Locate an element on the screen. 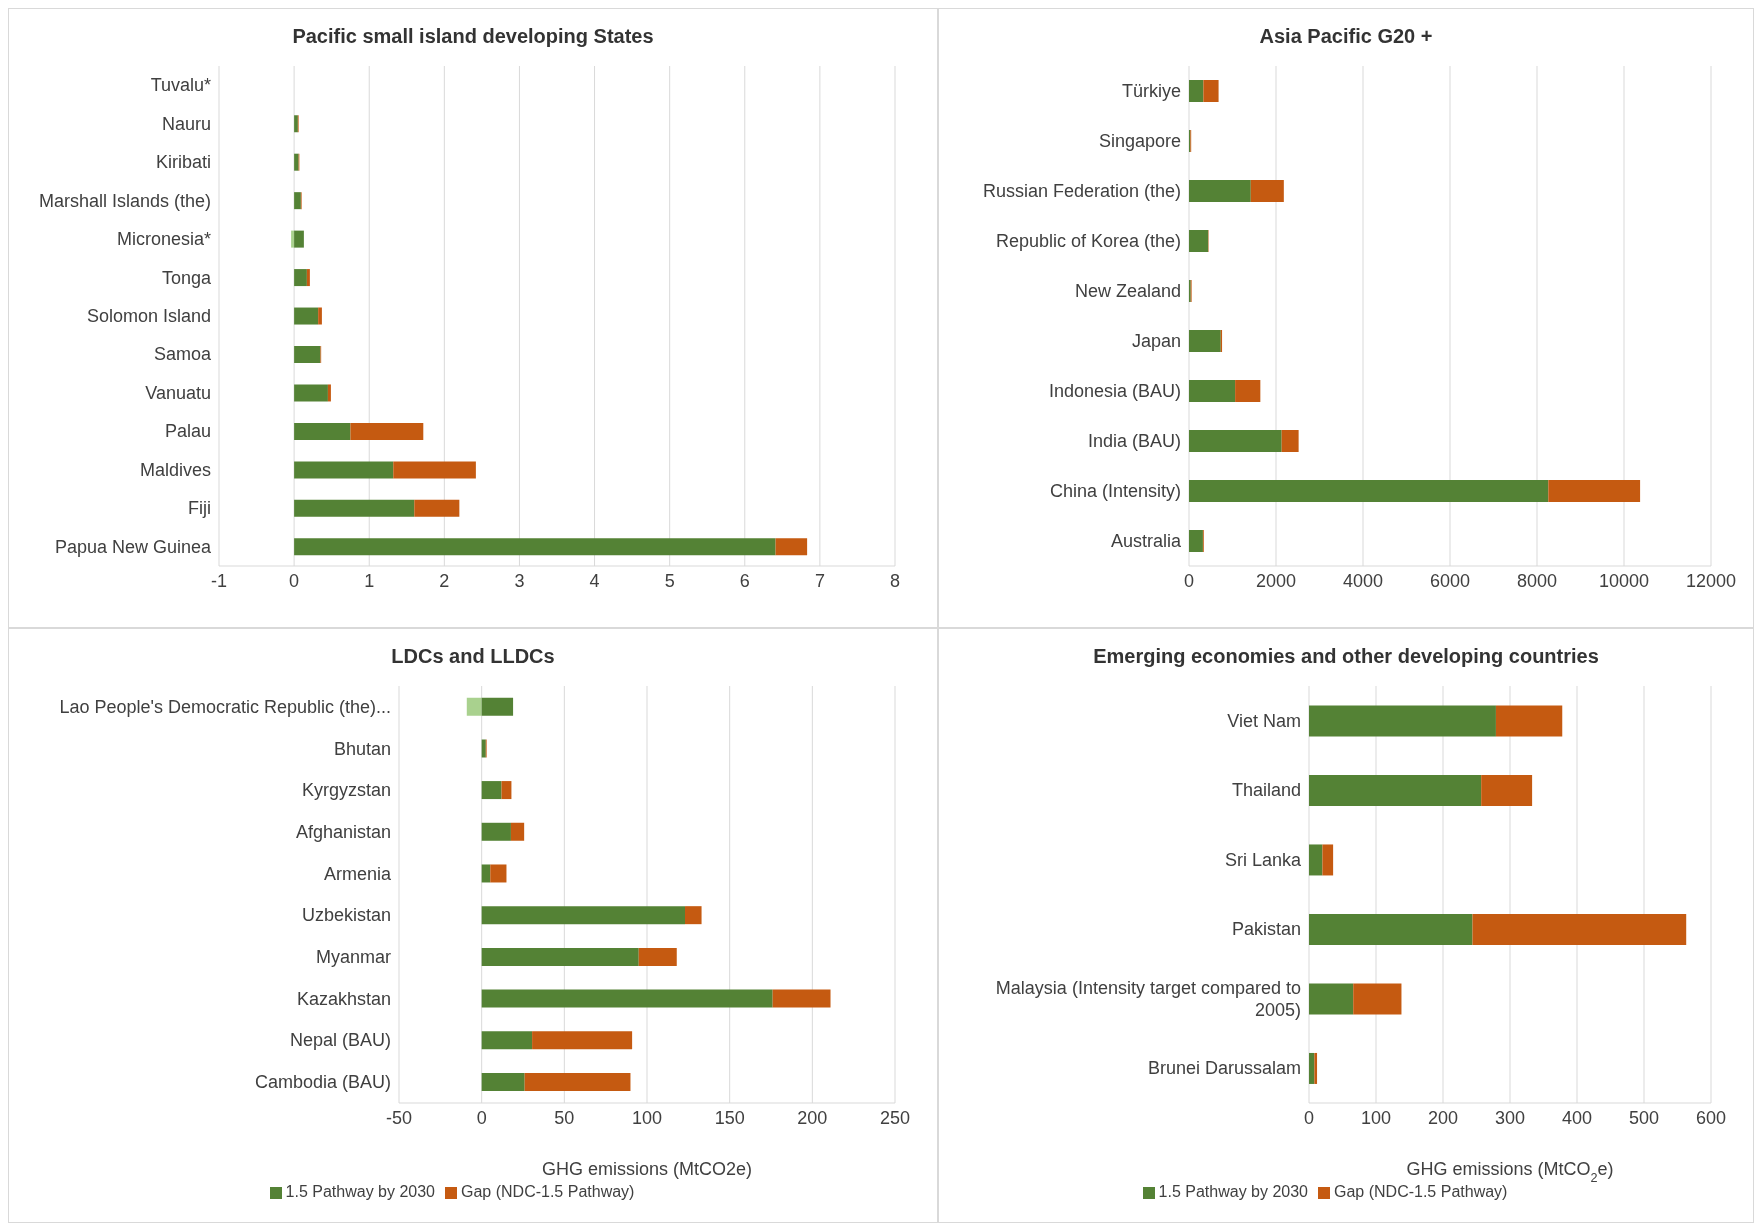  x-tick-label: 400 is located at coordinates (1577, 1117).